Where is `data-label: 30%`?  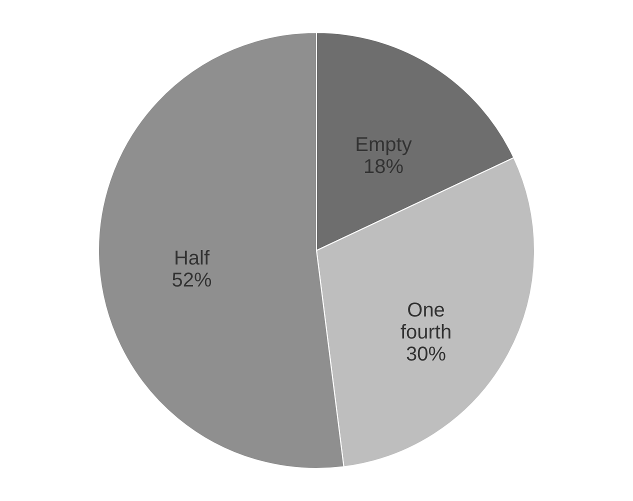 data-label: 30% is located at coordinates (426, 355).